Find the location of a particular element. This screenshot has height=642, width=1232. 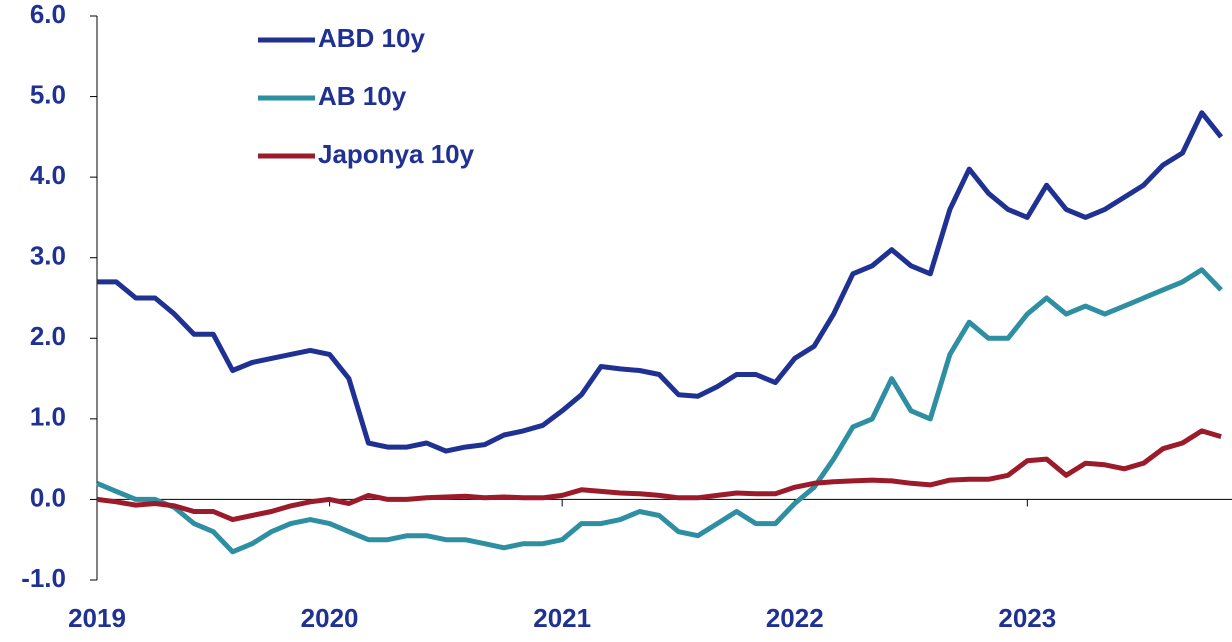

legend-label: AB 10y is located at coordinates (362, 96).